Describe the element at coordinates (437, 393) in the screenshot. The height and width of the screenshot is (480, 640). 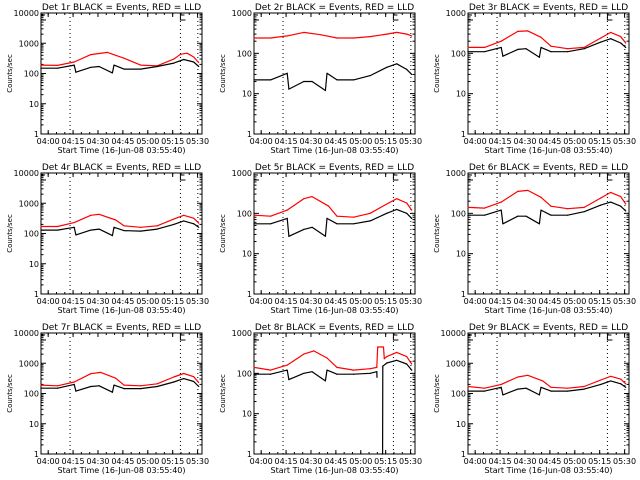
I see `y-axis-label: Counts/sec` at that location.